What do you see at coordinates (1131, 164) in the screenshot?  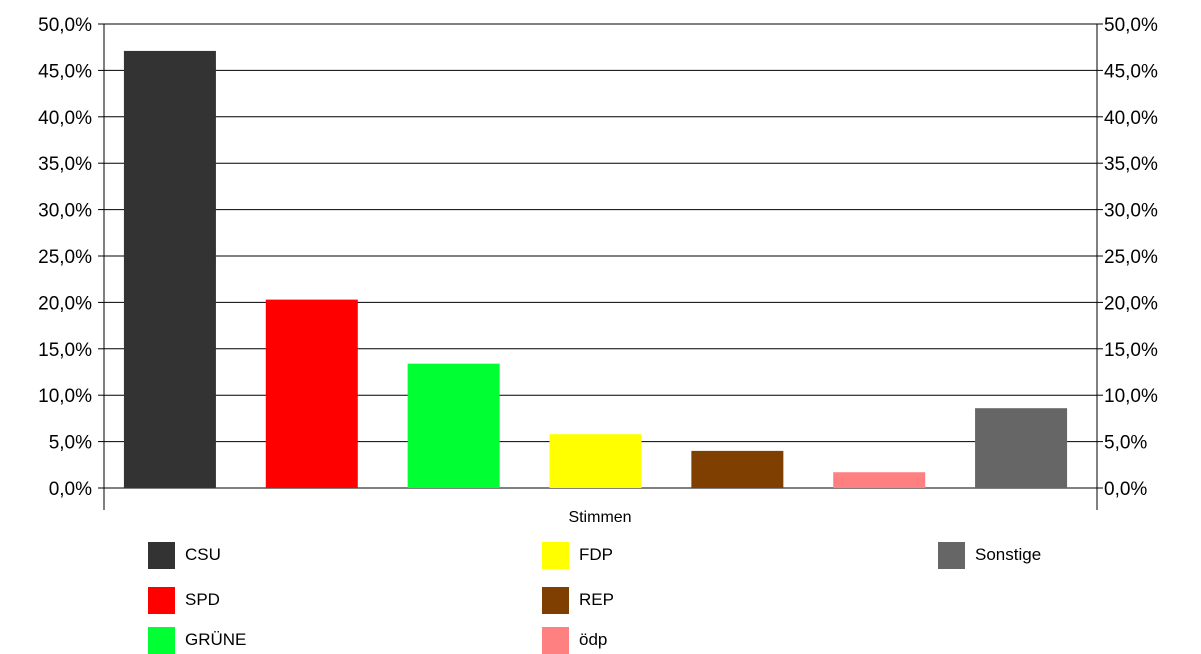 I see `y-tick-label-right: 35,0%` at bounding box center [1131, 164].